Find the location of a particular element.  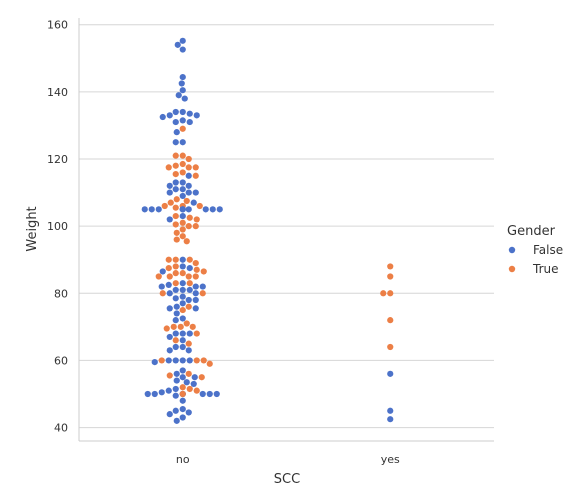

y-tick-label: 40 is located at coordinates (61, 428).